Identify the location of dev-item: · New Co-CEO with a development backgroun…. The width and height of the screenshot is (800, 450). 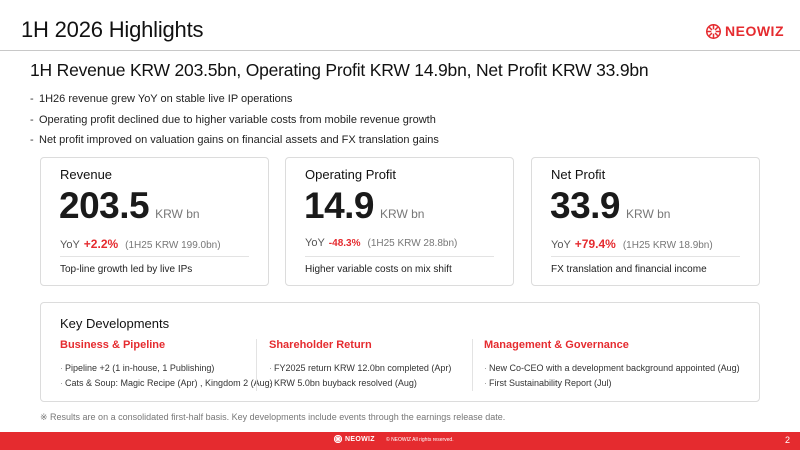
(612, 368).